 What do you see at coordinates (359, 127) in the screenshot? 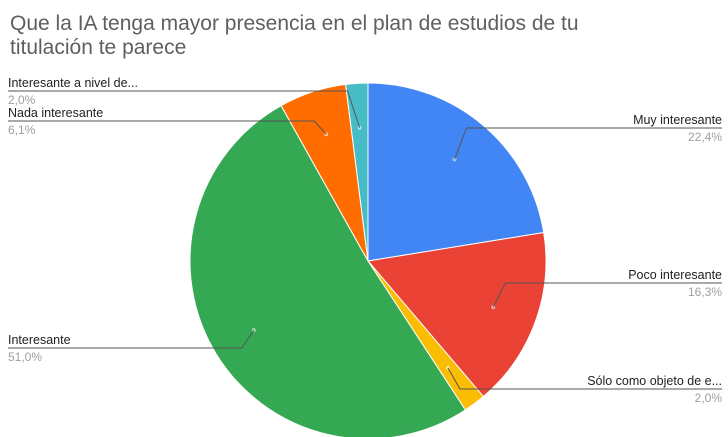
I see `anchor-dot-interesante-a-nivel-de` at bounding box center [359, 127].